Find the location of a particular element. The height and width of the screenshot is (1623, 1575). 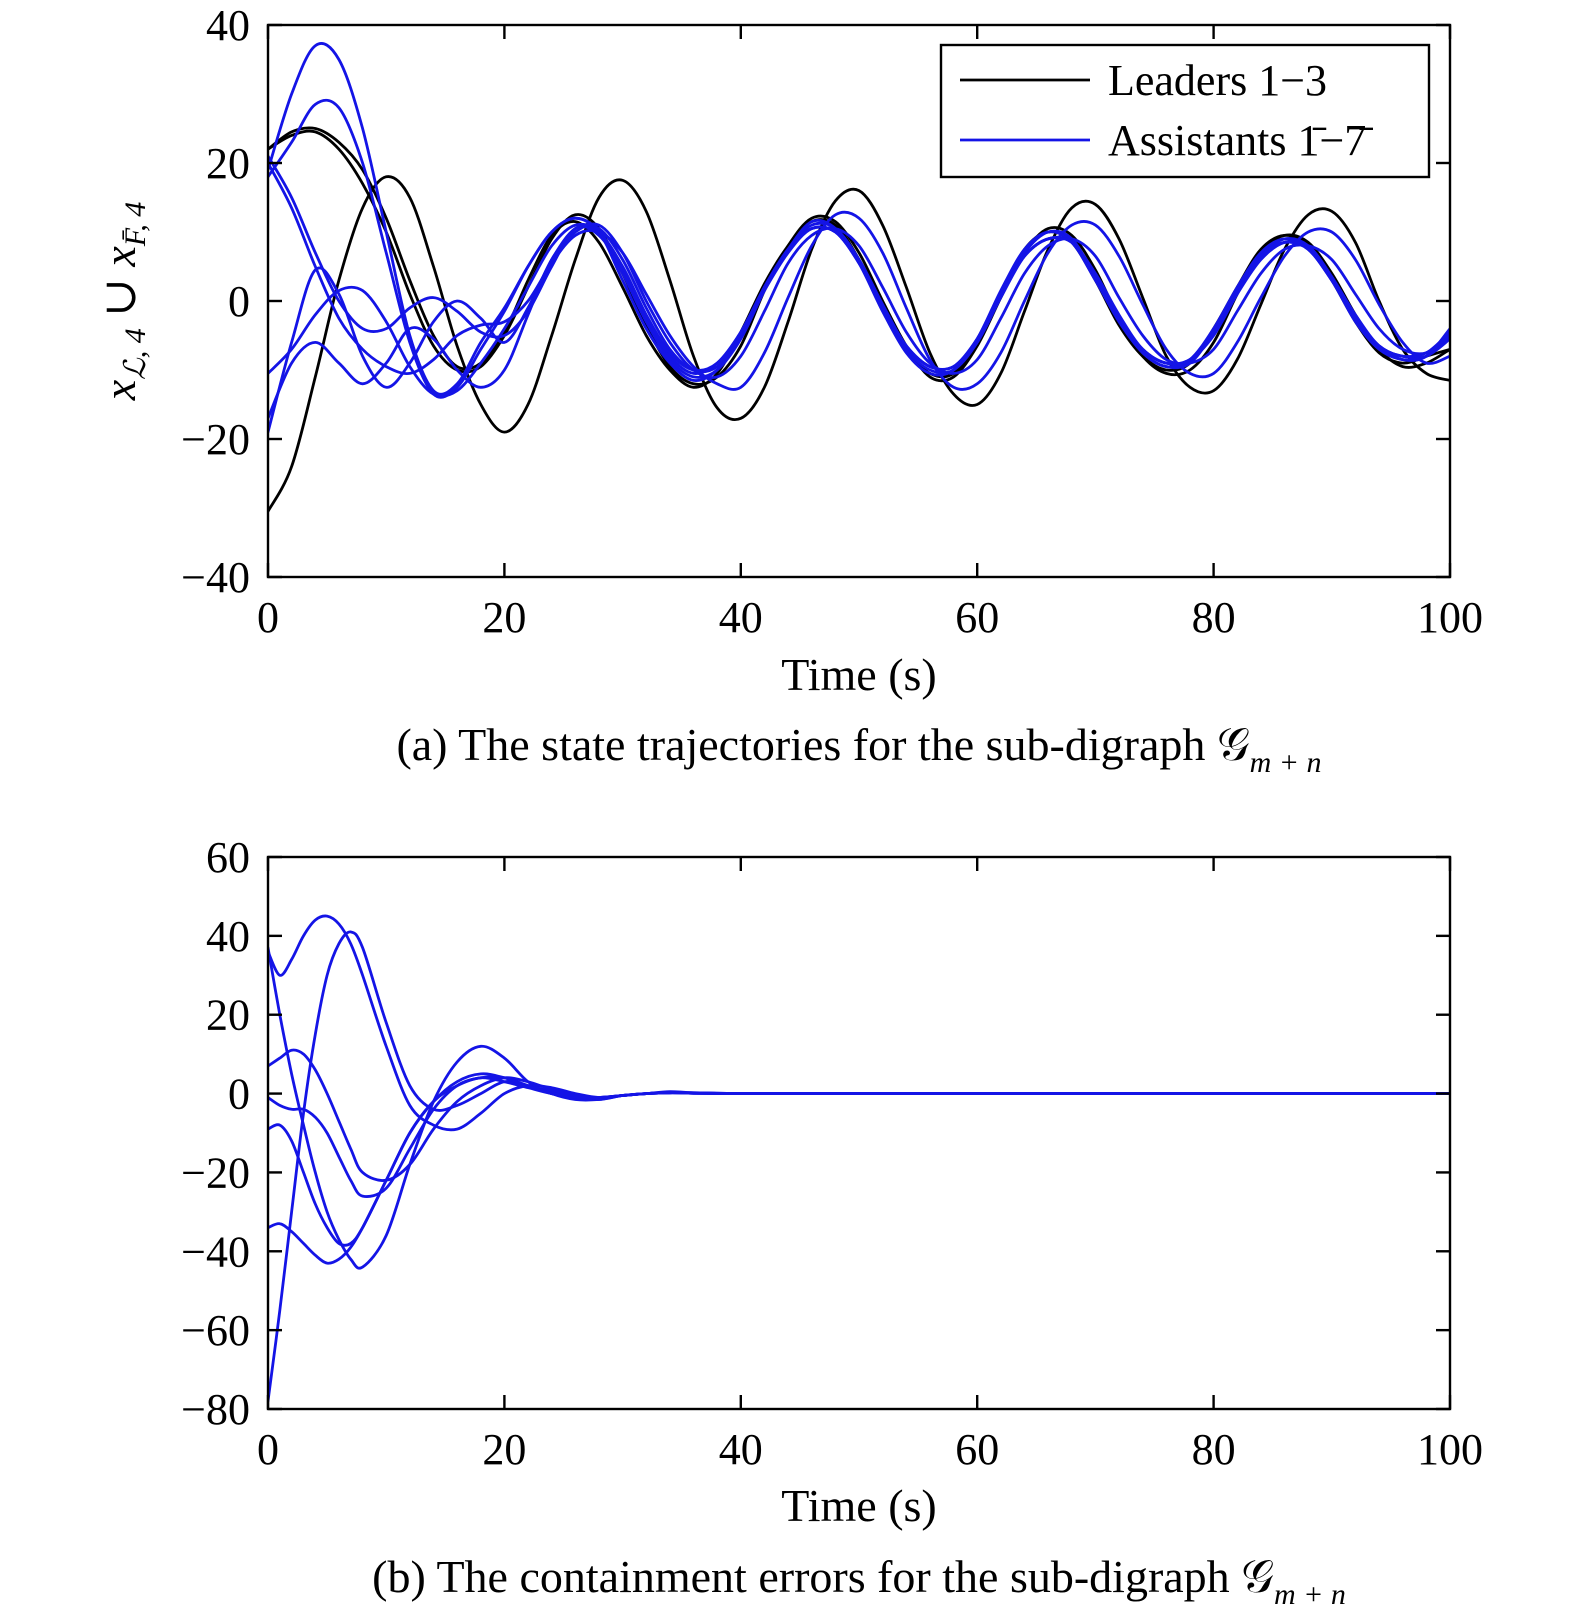

panel-b-caption-subscript: m + n is located at coordinates (1310, 1594).